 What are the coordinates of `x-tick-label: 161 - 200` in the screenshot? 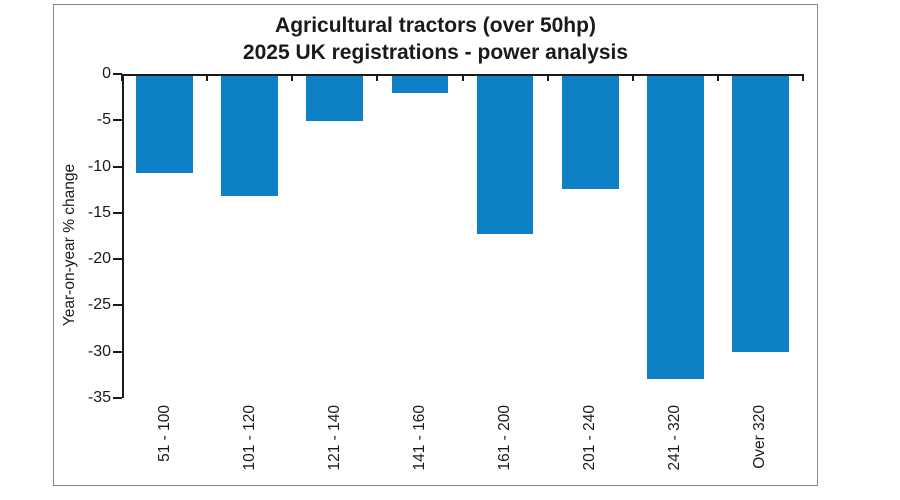 It's located at (505, 438).